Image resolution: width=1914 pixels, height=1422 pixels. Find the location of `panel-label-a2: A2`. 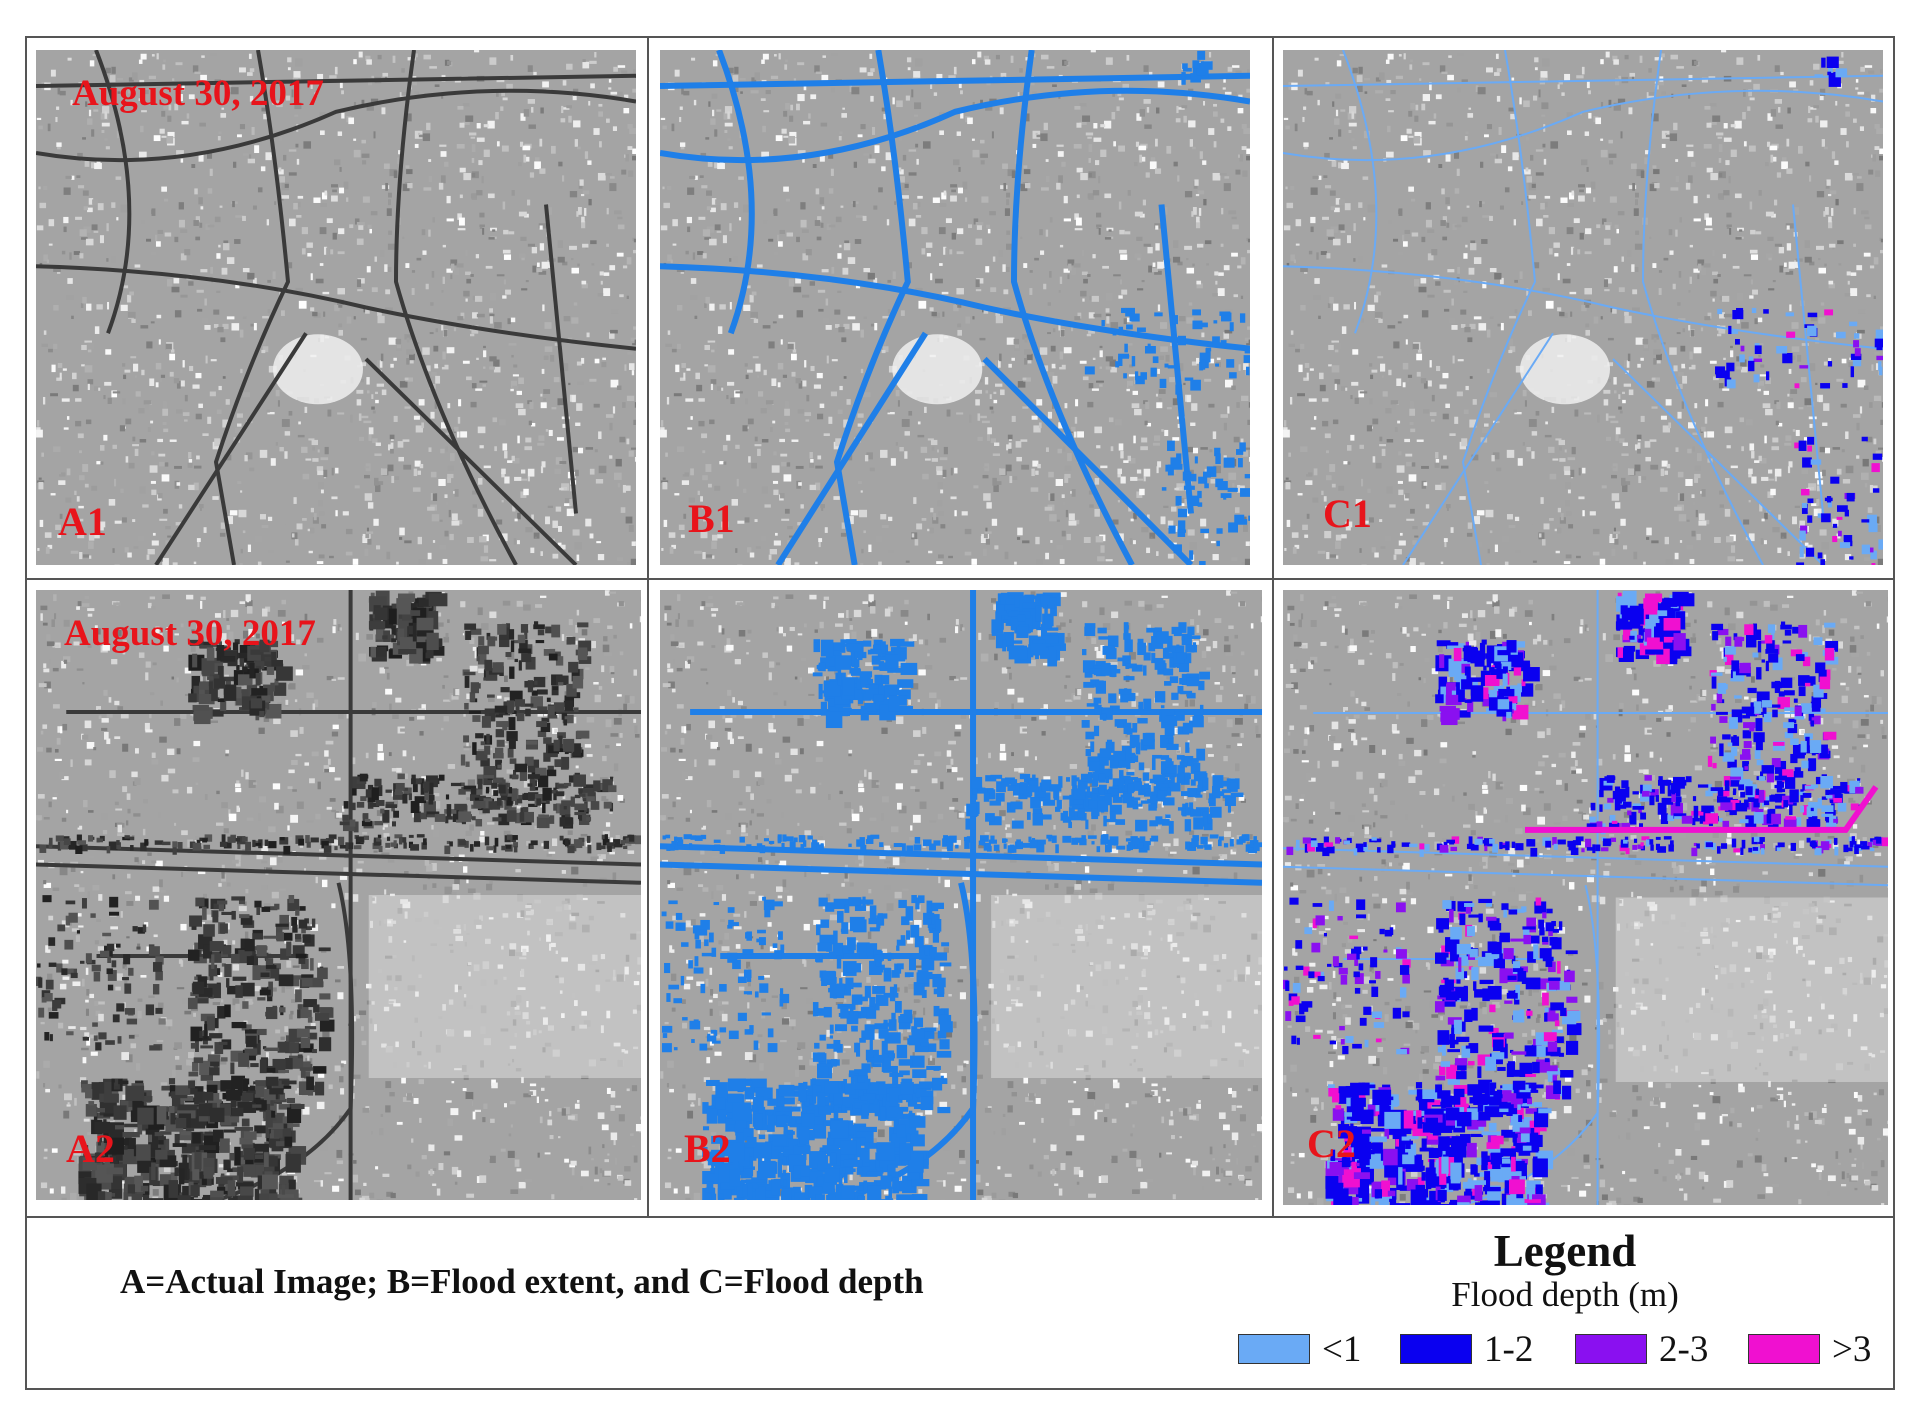

panel-label-a2: A2 is located at coordinates (90, 1148).